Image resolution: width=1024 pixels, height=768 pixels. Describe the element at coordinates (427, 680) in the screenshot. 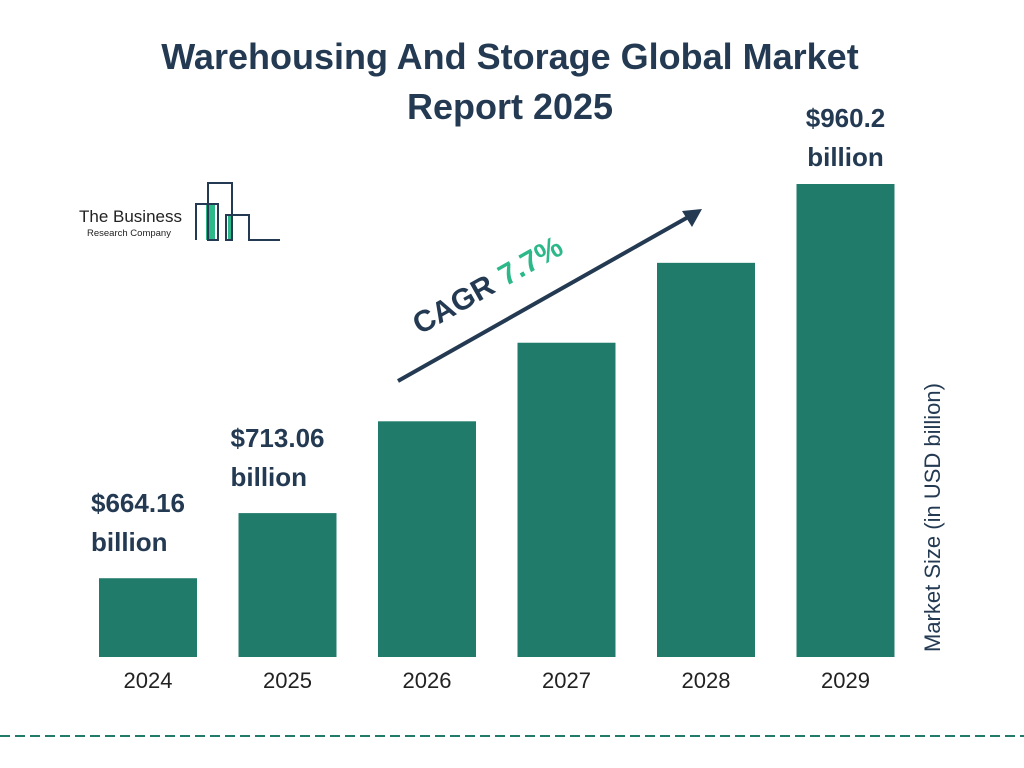

I see `x-tick-label: 2026` at that location.